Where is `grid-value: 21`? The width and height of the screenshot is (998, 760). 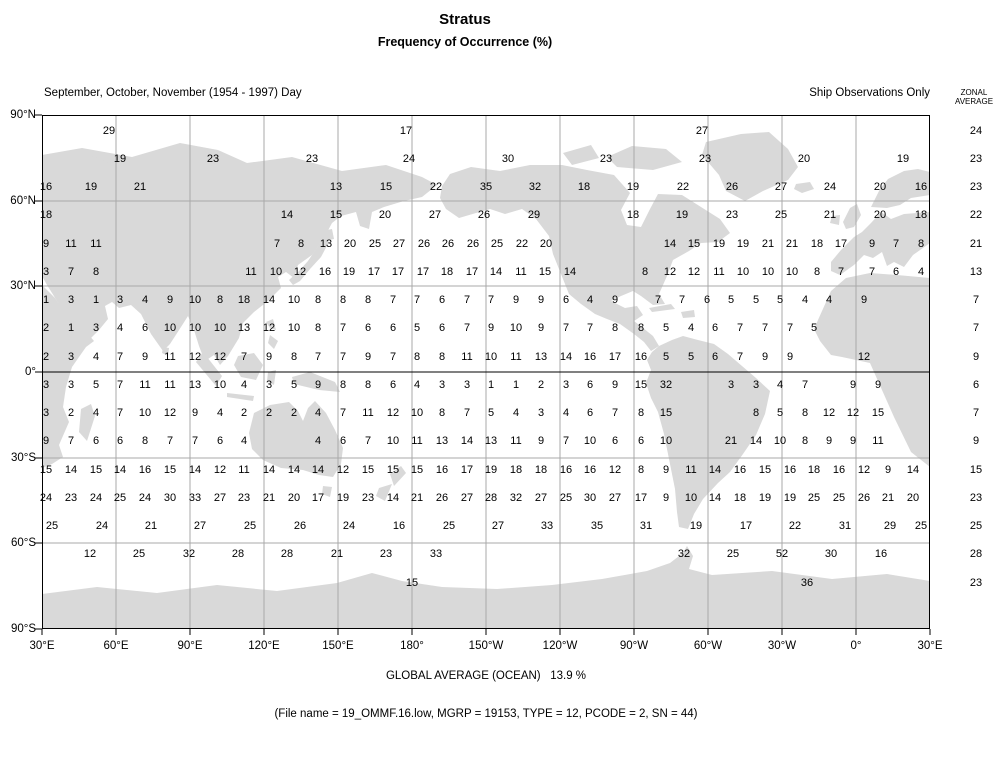 grid-value: 21 is located at coordinates (768, 244).